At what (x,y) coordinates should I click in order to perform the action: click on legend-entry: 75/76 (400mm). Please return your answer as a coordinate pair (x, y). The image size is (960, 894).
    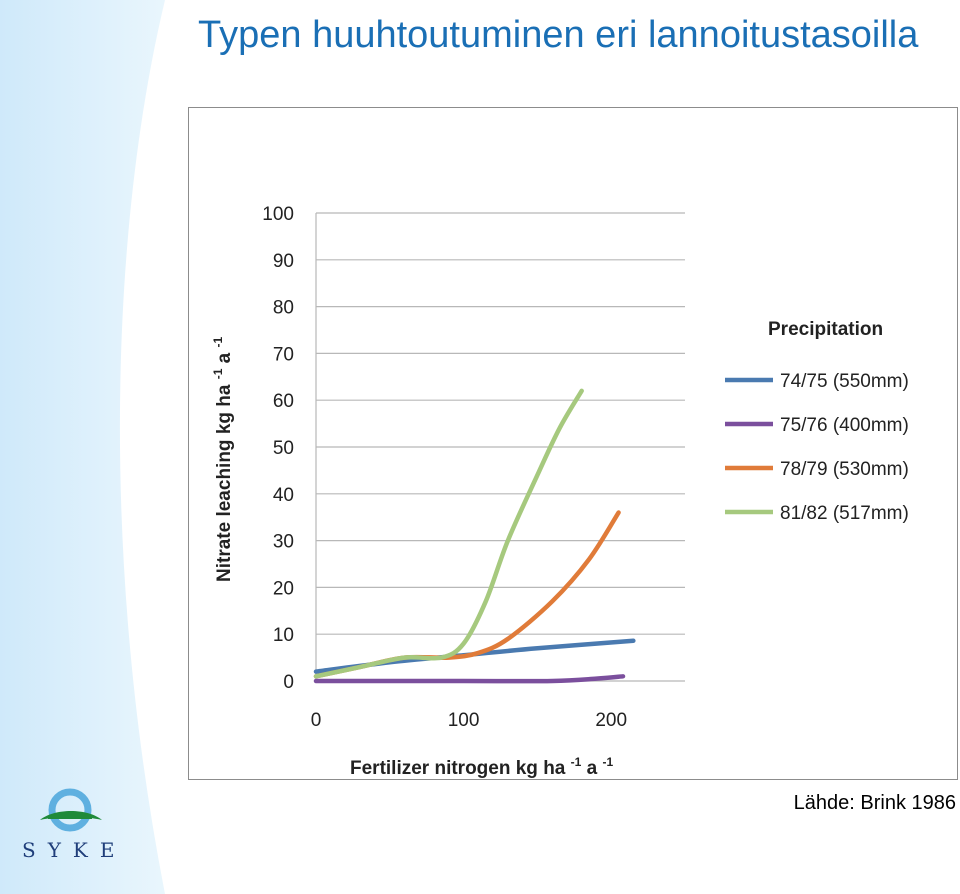
    Looking at the image, I should click on (844, 425).